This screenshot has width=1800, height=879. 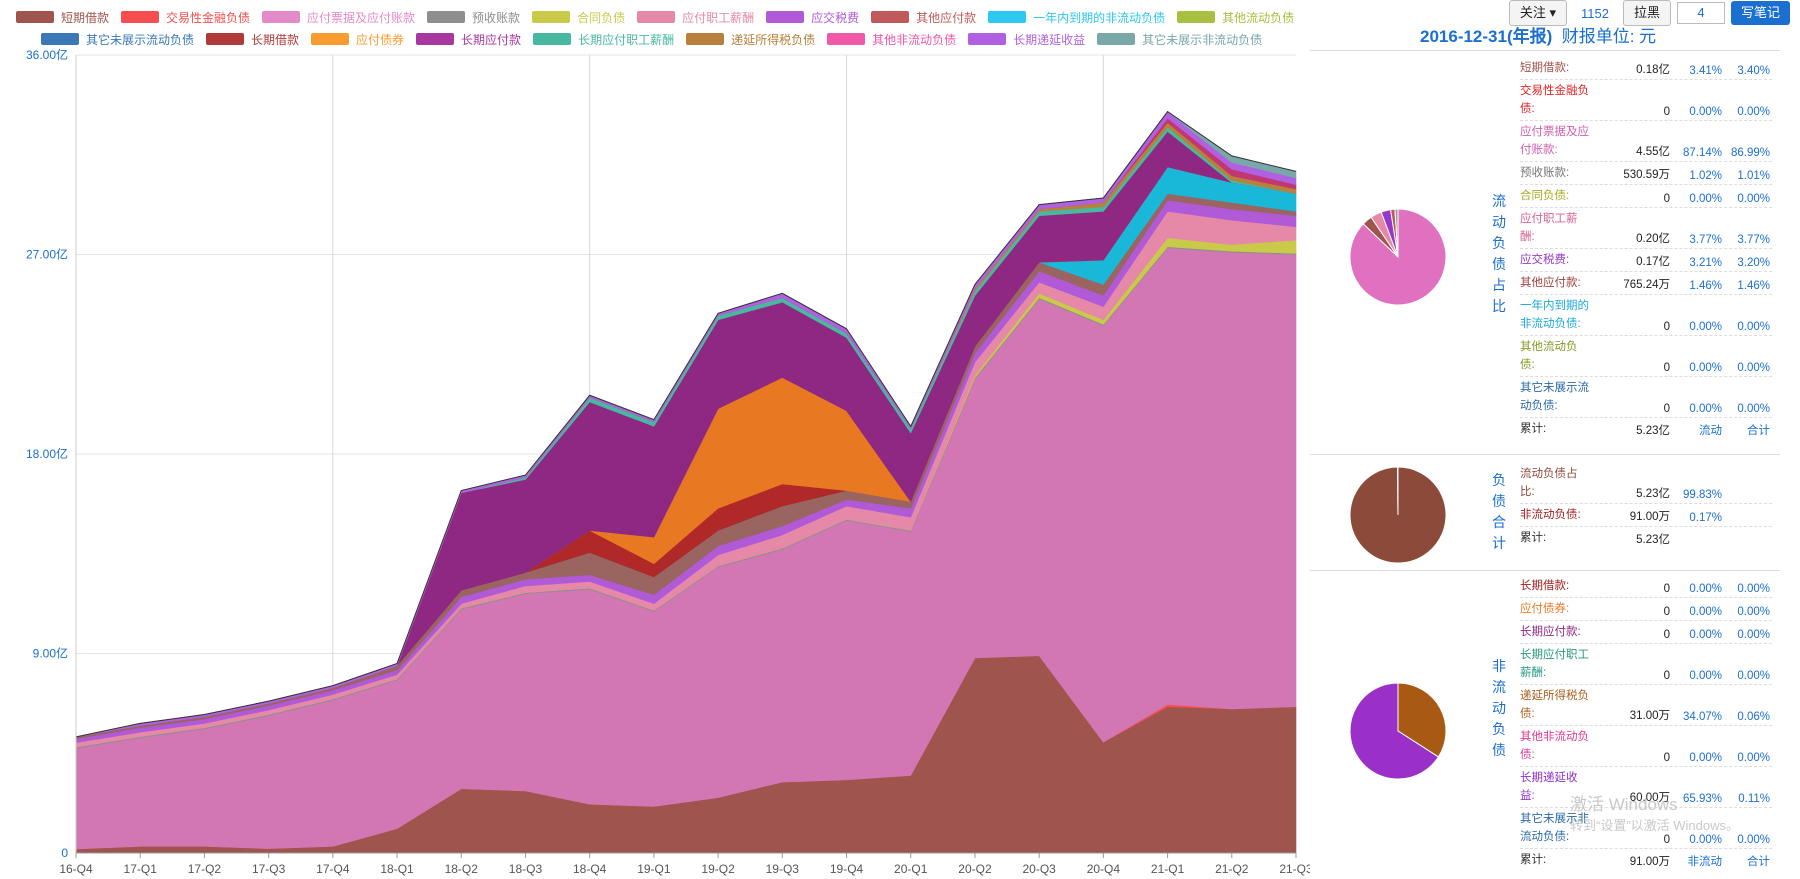 I want to click on panel-row: 合同负债: 0 0.00% 0.00%, so click(x=1646, y=196).